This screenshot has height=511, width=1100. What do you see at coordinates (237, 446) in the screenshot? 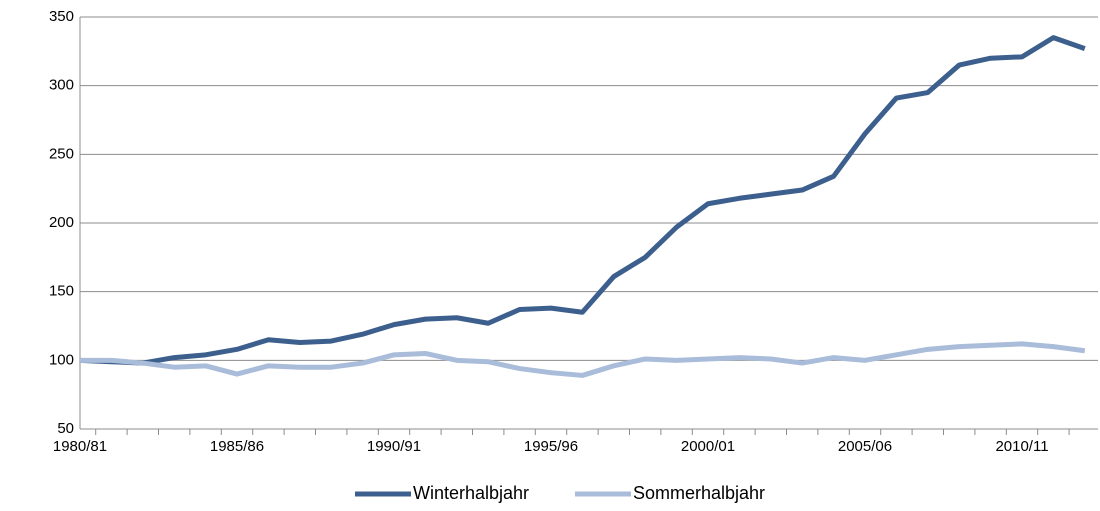
I see `x-tick-label: 1985/86` at bounding box center [237, 446].